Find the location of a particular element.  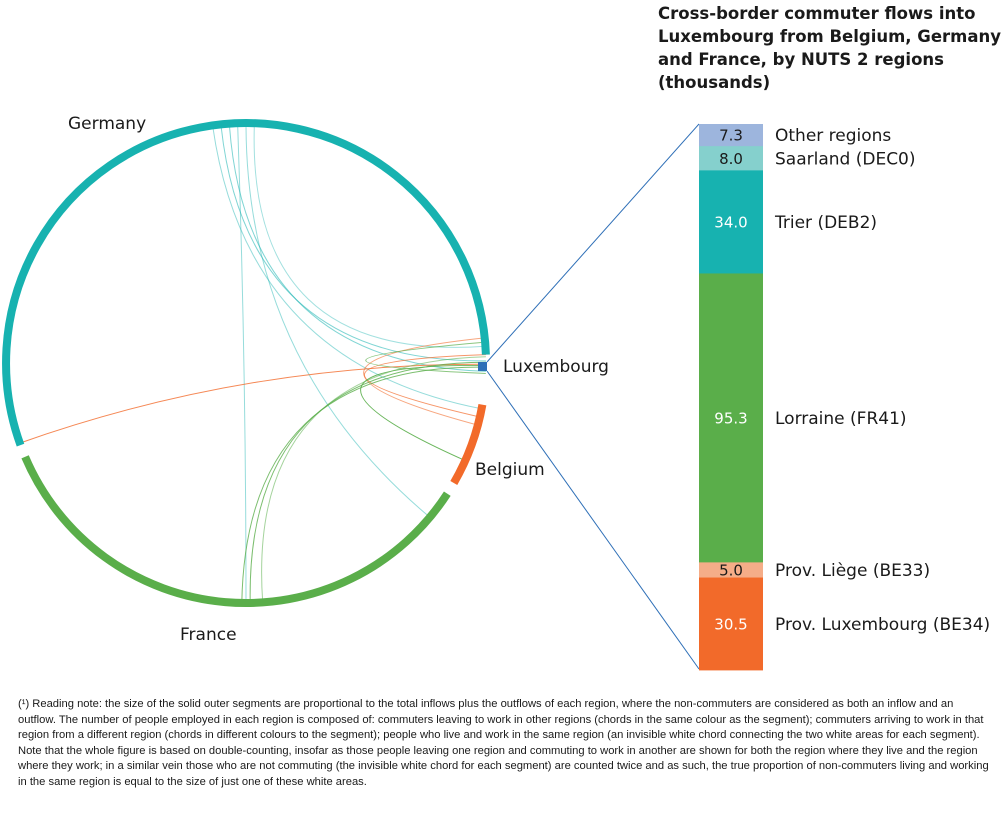

region-label-germany: Germany is located at coordinates (107, 124).